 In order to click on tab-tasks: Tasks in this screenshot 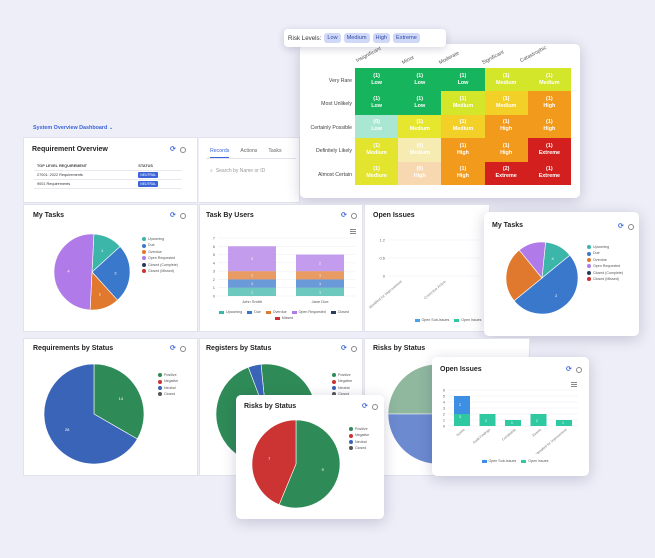, I will do `click(275, 151)`.